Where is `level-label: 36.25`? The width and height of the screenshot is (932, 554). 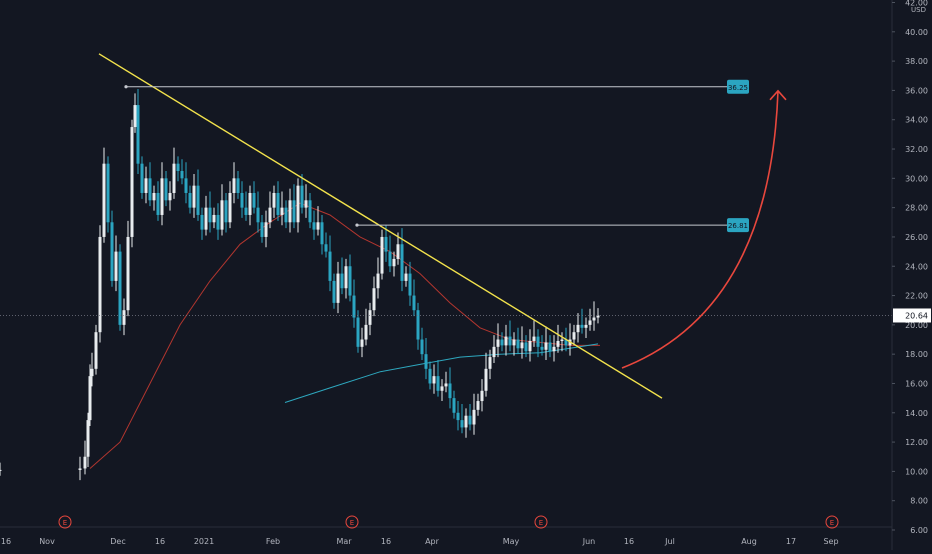 level-label: 36.25 is located at coordinates (738, 88).